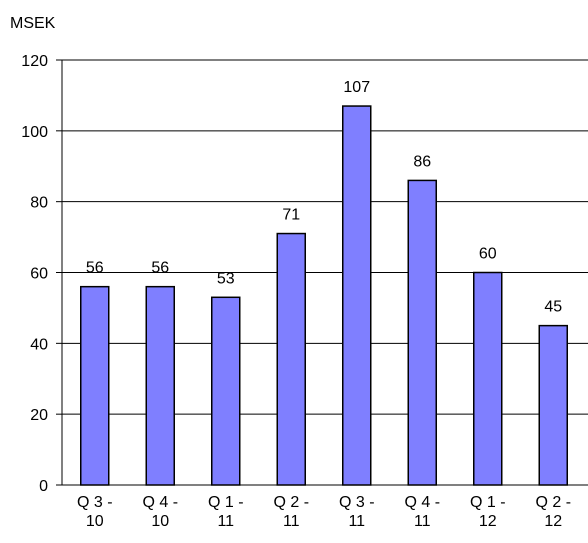 This screenshot has width=588, height=543. I want to click on y-axis-title: MSEK, so click(33, 23).